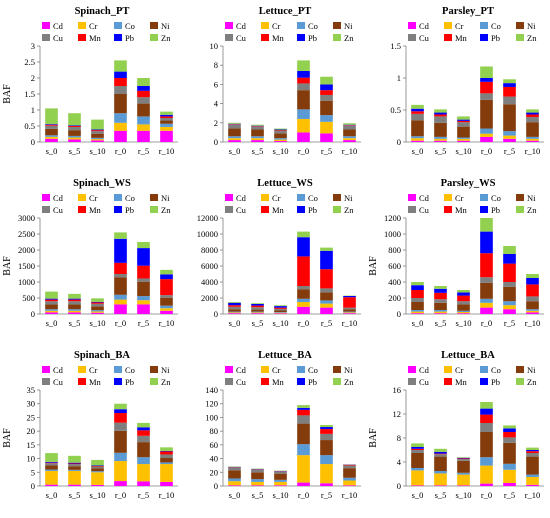 The width and height of the screenshot is (550, 518). What do you see at coordinates (337, 197) in the screenshot?
I see `legend-swatch-ni` at bounding box center [337, 197].